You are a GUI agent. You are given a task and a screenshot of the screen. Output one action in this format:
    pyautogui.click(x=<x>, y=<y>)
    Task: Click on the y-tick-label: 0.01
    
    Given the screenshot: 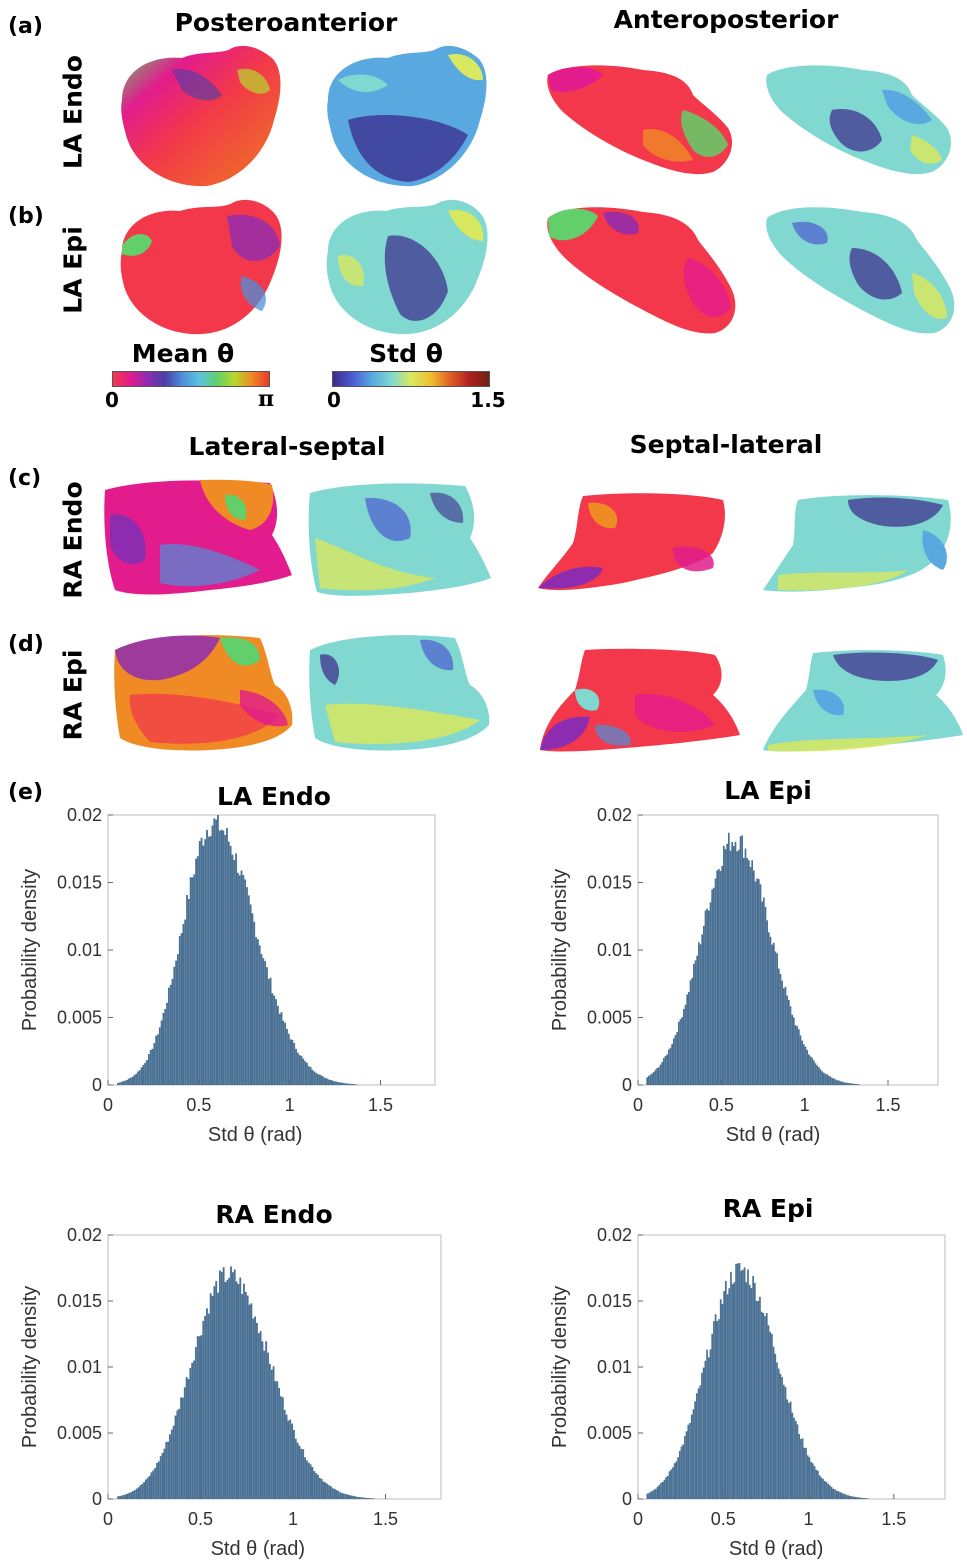 What is the action you would take?
    pyautogui.click(x=614, y=1367)
    